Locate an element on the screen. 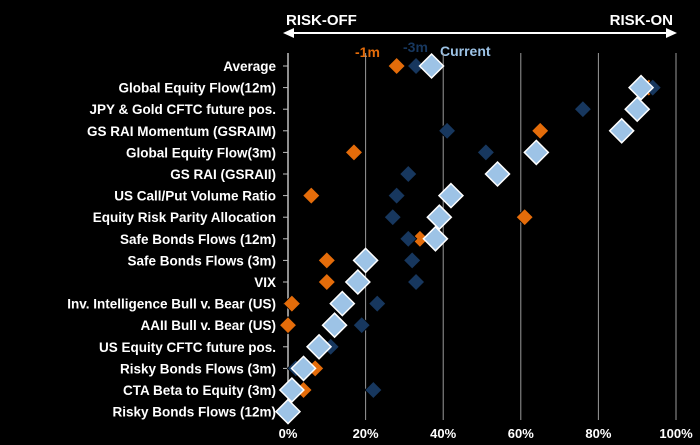 Image resolution: width=700 pixels, height=445 pixels. category-label: Global Equity Flow(12m) is located at coordinates (197, 88).